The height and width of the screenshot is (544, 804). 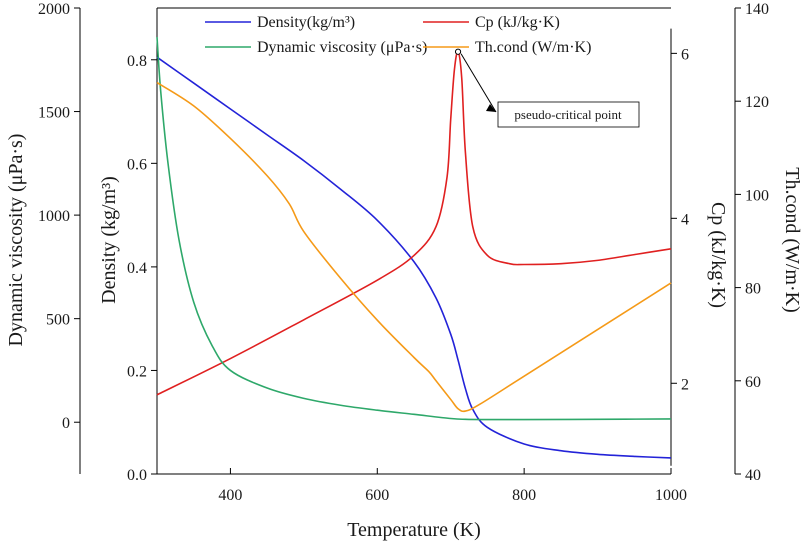 What do you see at coordinates (54, 9) in the screenshot?
I see `visc-tick-label: 2000` at bounding box center [54, 9].